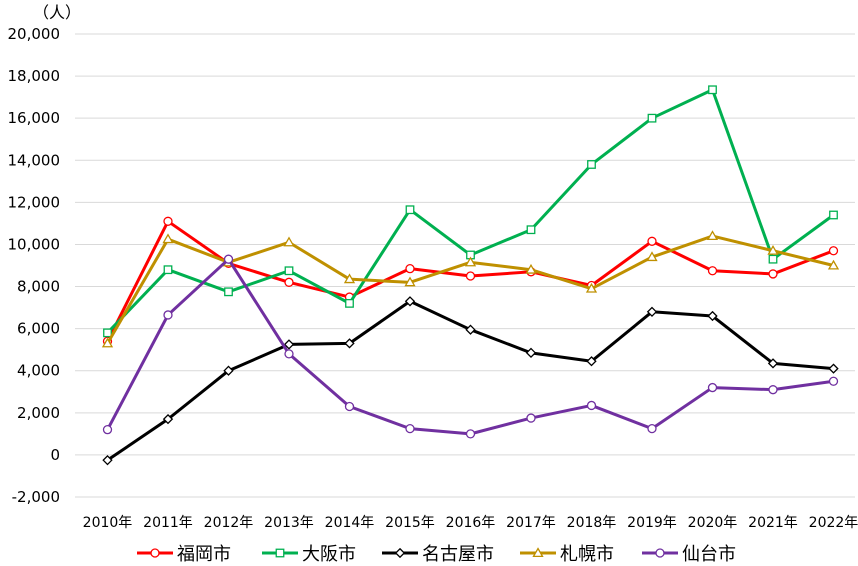  Describe the element at coordinates (38, 287) in the screenshot. I see `y-tick-label: 8,000` at that location.